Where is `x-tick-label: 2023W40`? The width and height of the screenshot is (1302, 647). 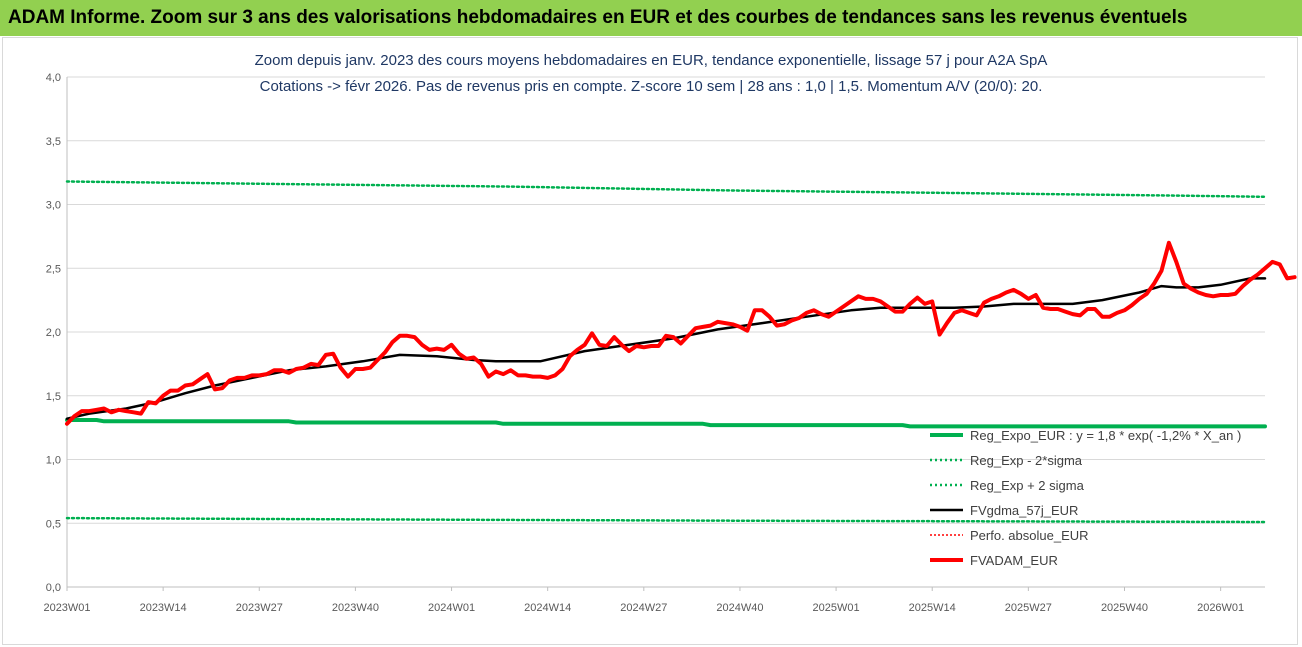 x-tick-label: 2023W40 is located at coordinates (355, 608).